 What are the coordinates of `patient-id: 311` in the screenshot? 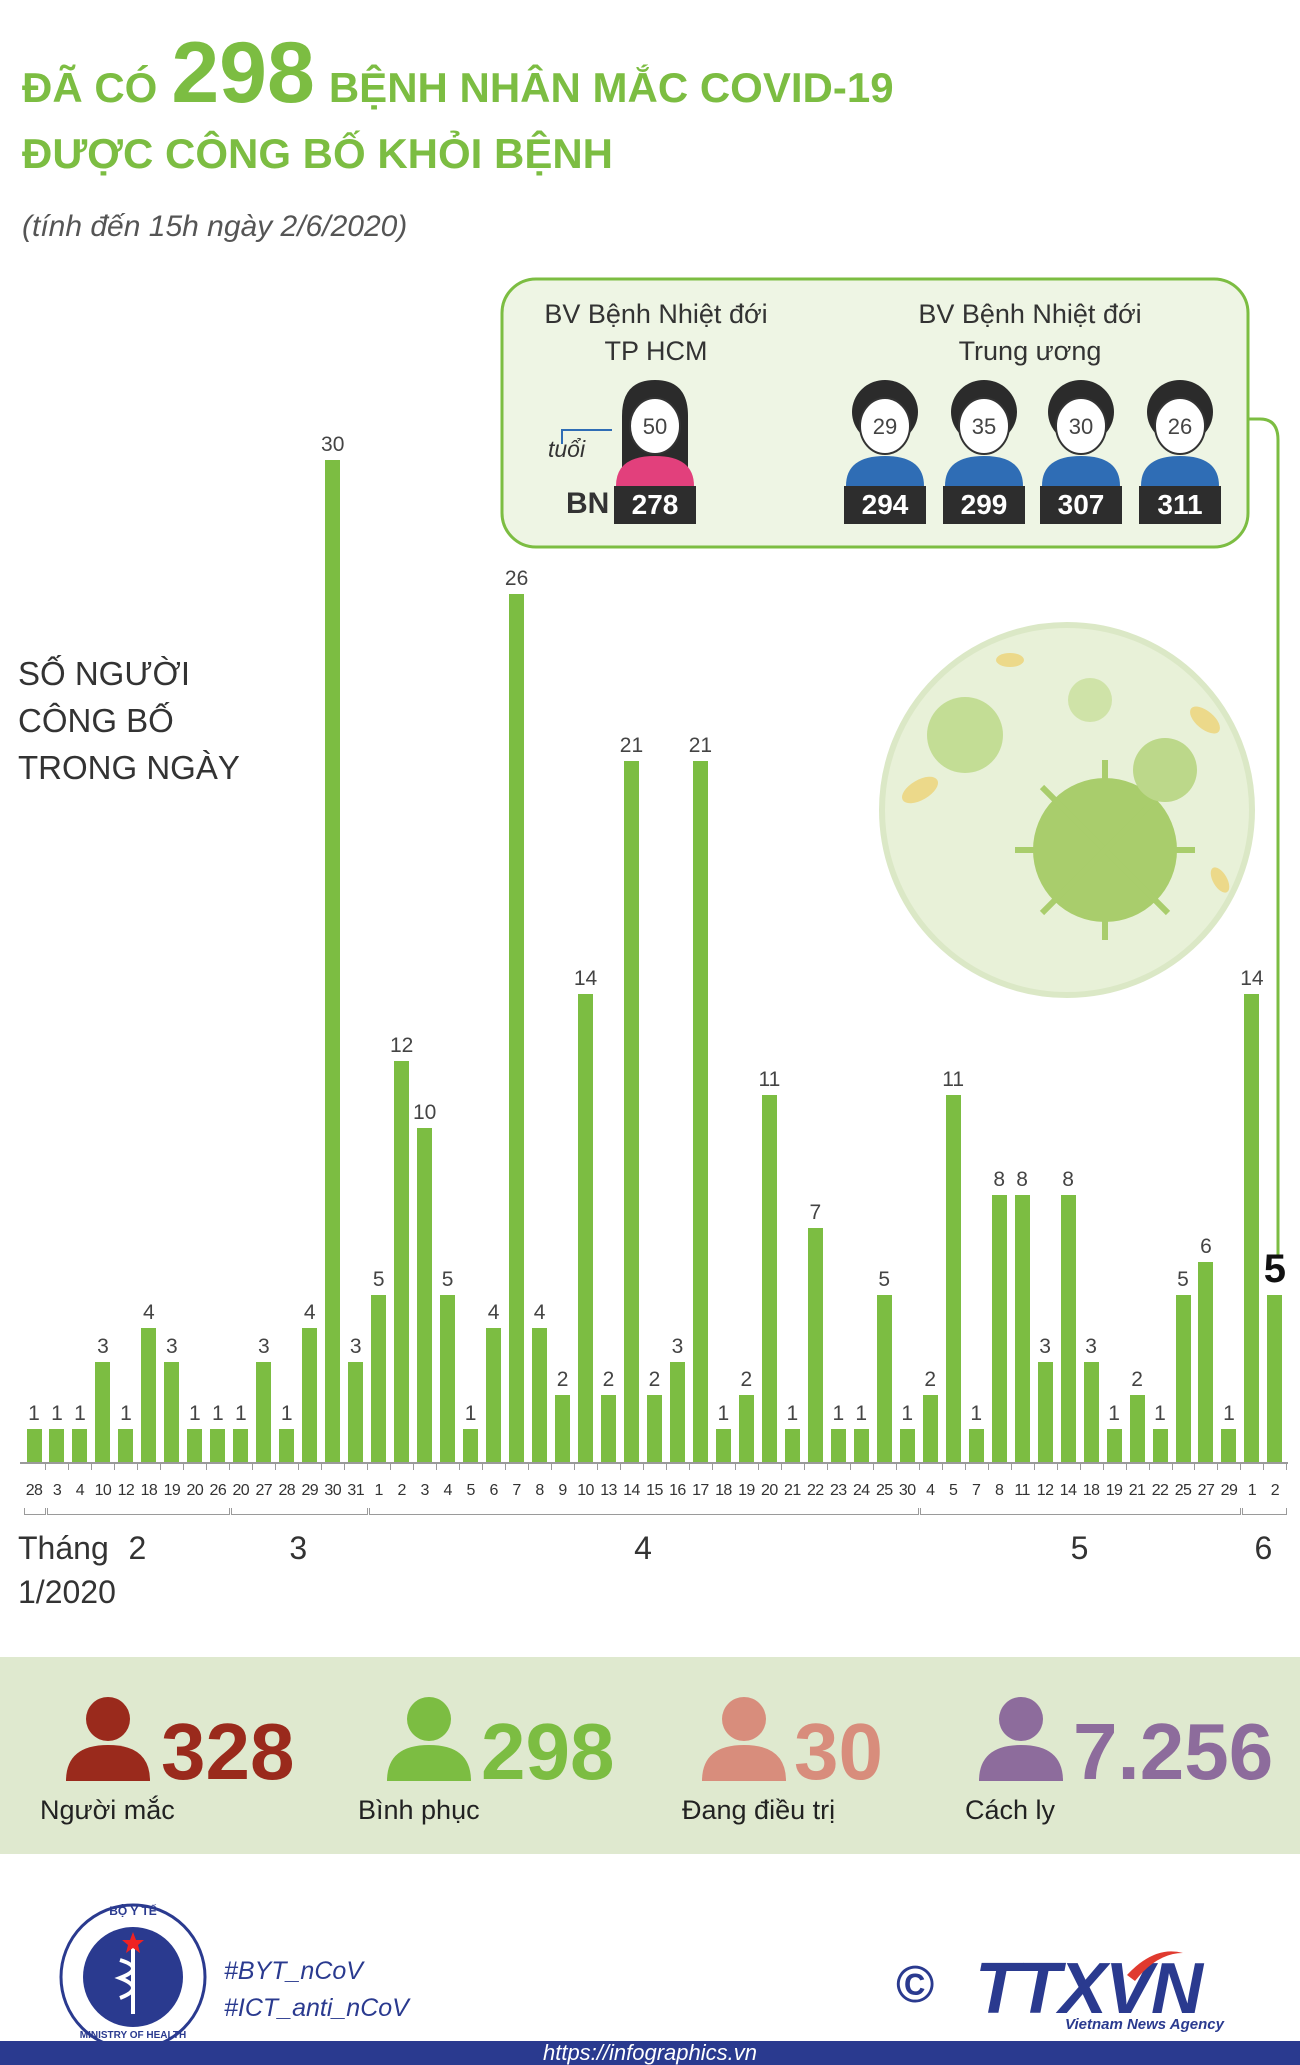 It's located at (1180, 505).